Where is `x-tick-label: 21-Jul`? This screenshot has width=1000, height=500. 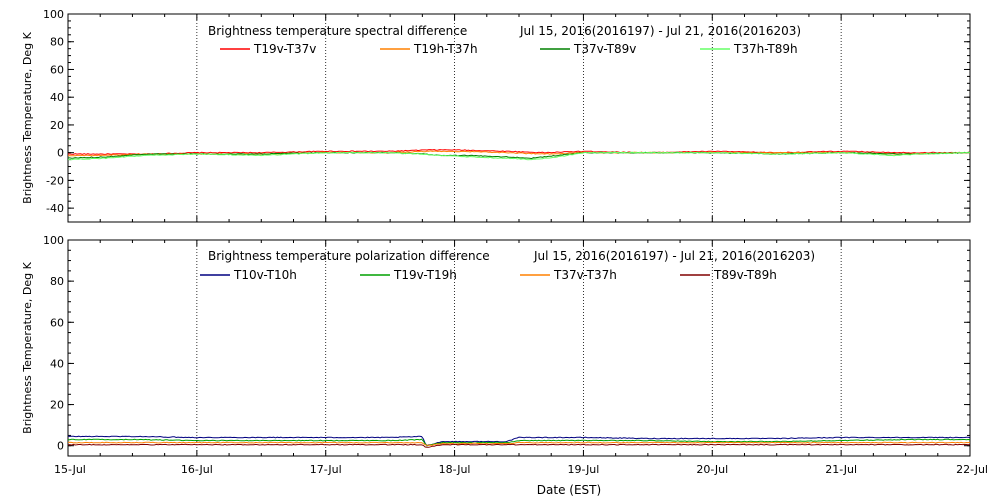 x-tick-label: 21-Jul is located at coordinates (841, 469).